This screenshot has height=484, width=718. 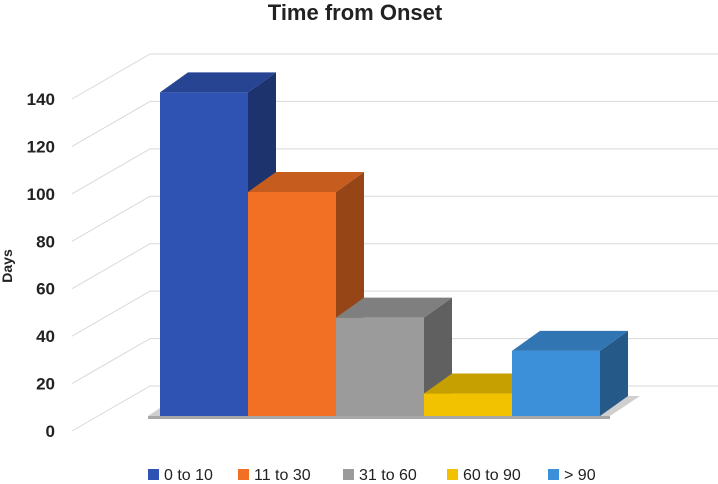 What do you see at coordinates (50, 431) in the screenshot?
I see `y-tick-label: 0` at bounding box center [50, 431].